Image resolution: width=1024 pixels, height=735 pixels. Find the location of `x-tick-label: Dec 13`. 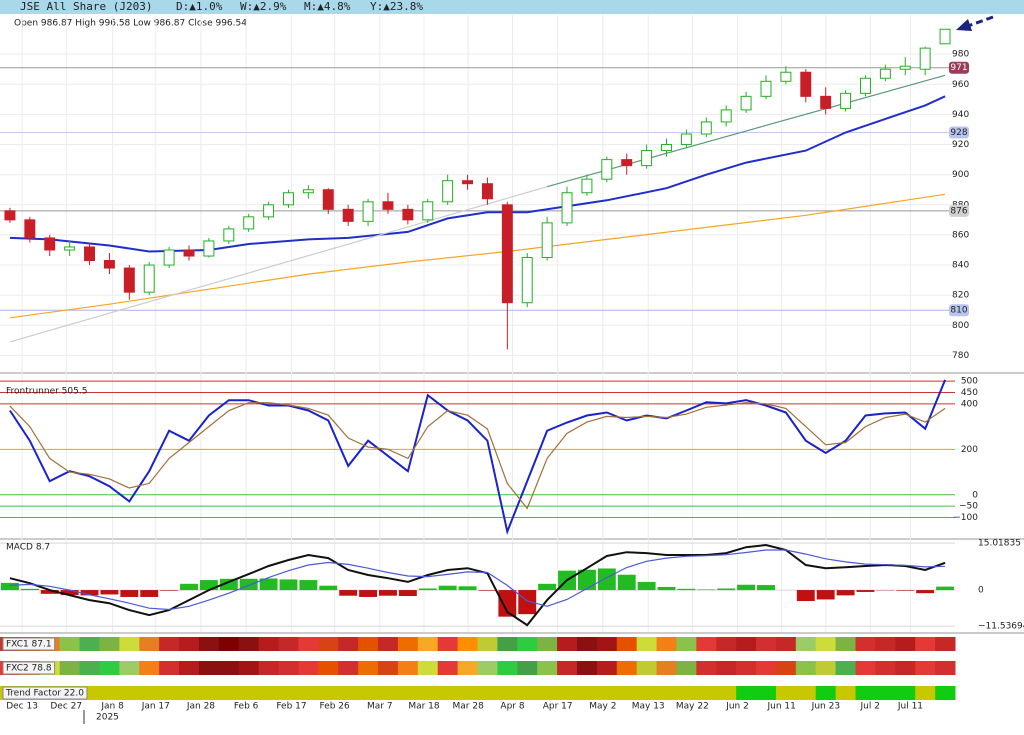

x-tick-label: Dec 13 is located at coordinates (22, 707).